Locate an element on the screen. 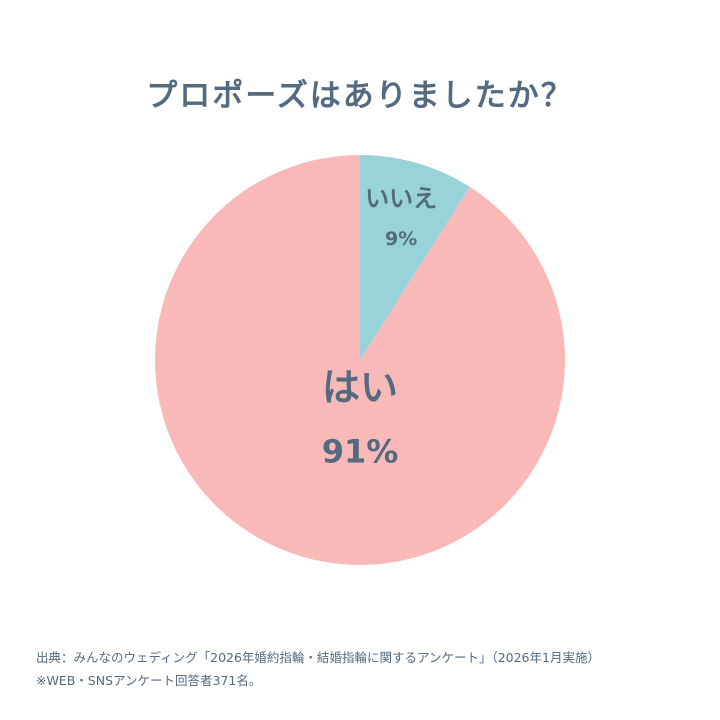 Image resolution: width=720 pixels, height=720 pixels. slice-value-label-0: 9% is located at coordinates (401, 239).